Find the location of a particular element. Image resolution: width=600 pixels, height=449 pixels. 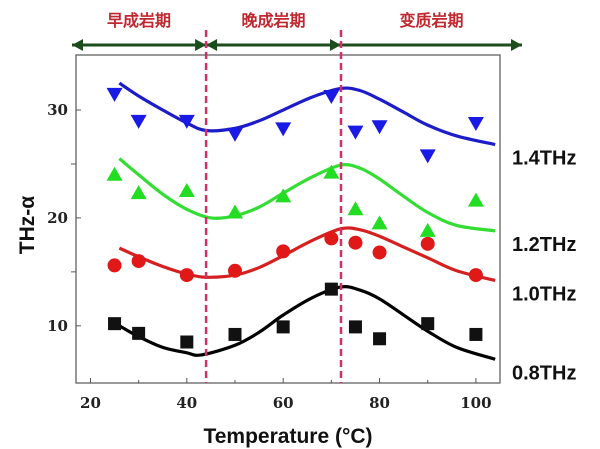

fit-curve-1.0THz is located at coordinates (307, 254).